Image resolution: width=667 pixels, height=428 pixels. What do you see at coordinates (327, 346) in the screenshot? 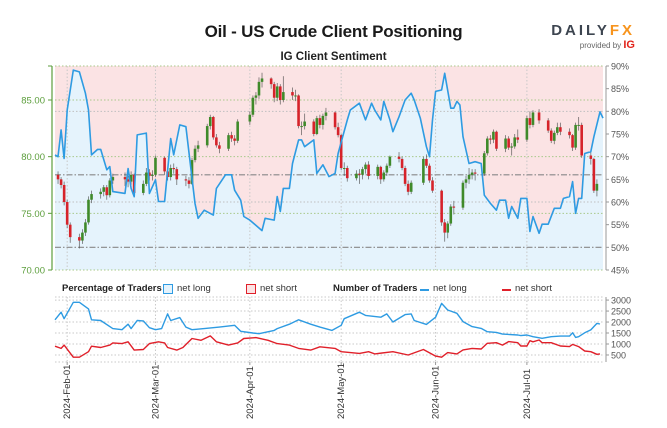
I see `net-short-count-line` at bounding box center [327, 346].